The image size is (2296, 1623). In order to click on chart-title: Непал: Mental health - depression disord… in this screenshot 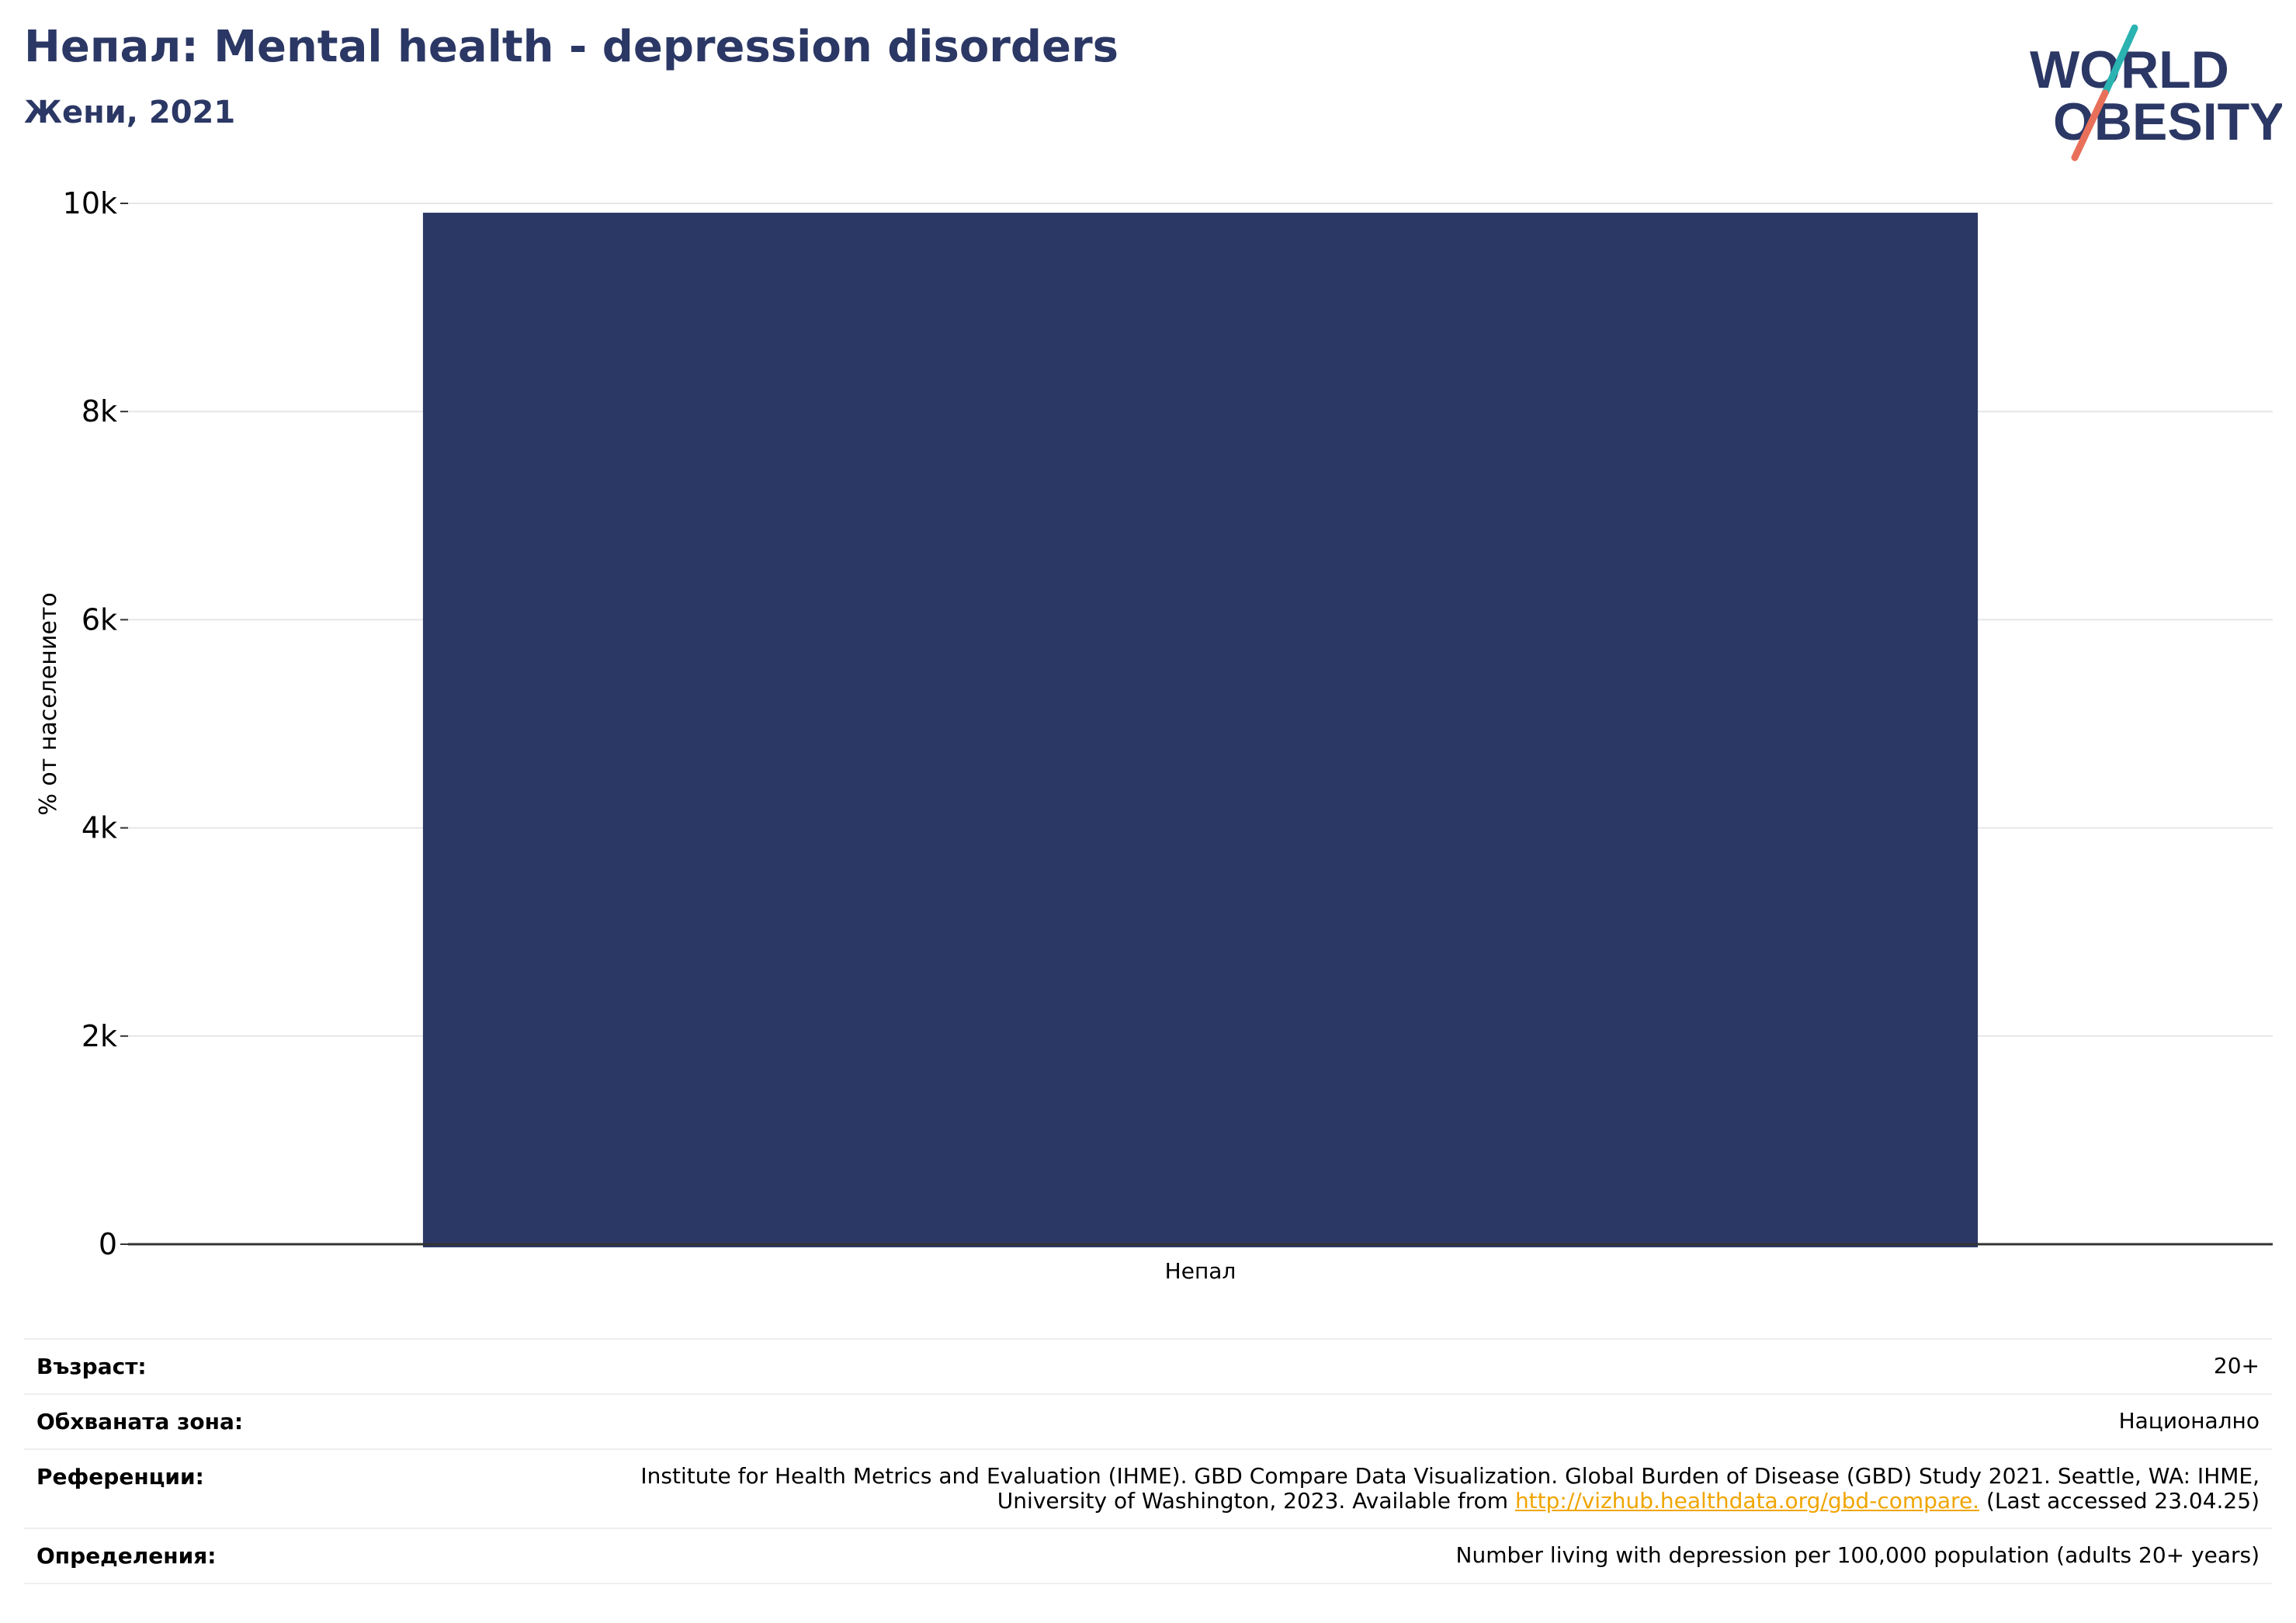, I will do `click(571, 47)`.